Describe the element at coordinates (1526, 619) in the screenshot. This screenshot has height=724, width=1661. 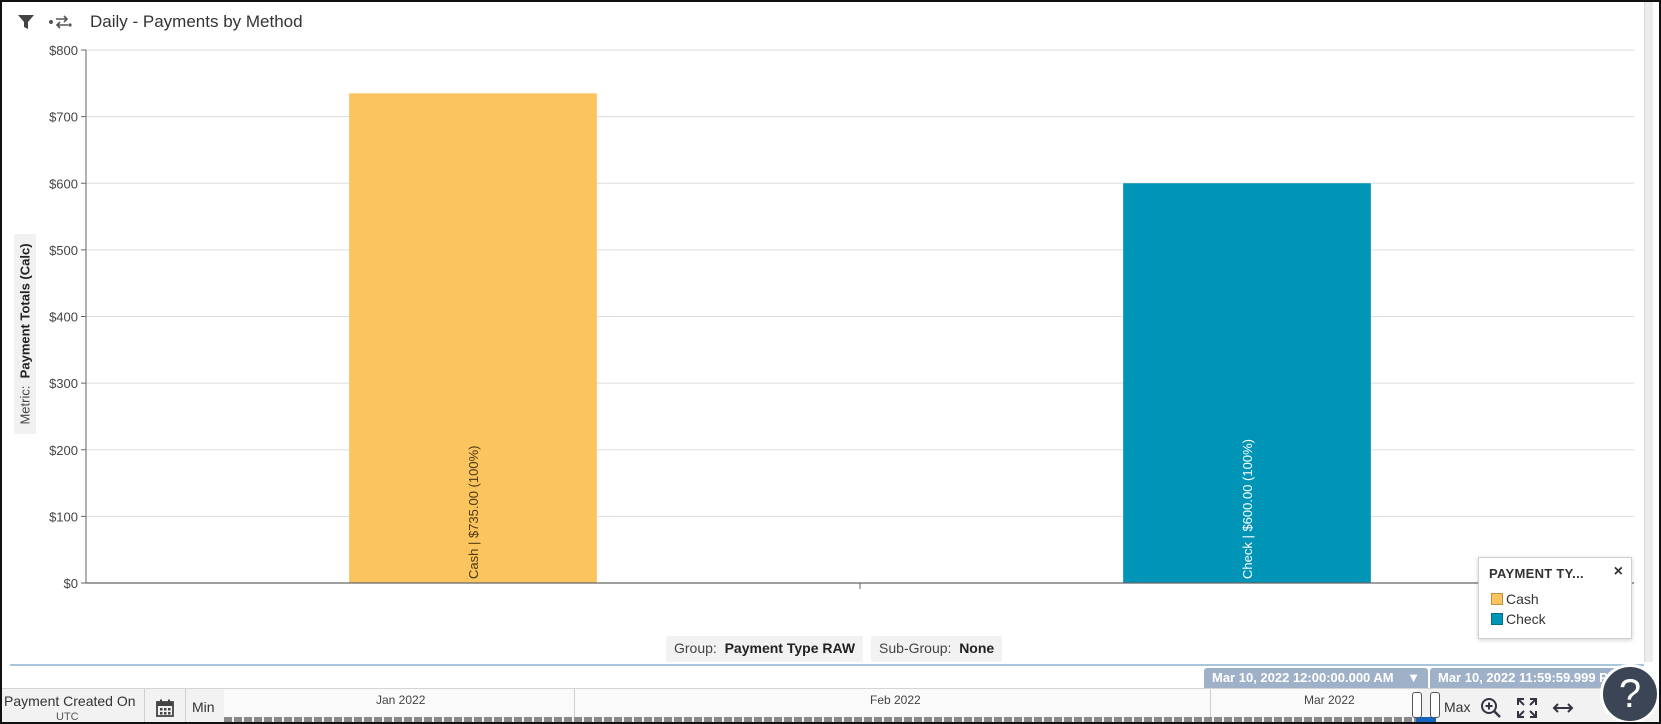
I see `legend-label-check: Check` at that location.